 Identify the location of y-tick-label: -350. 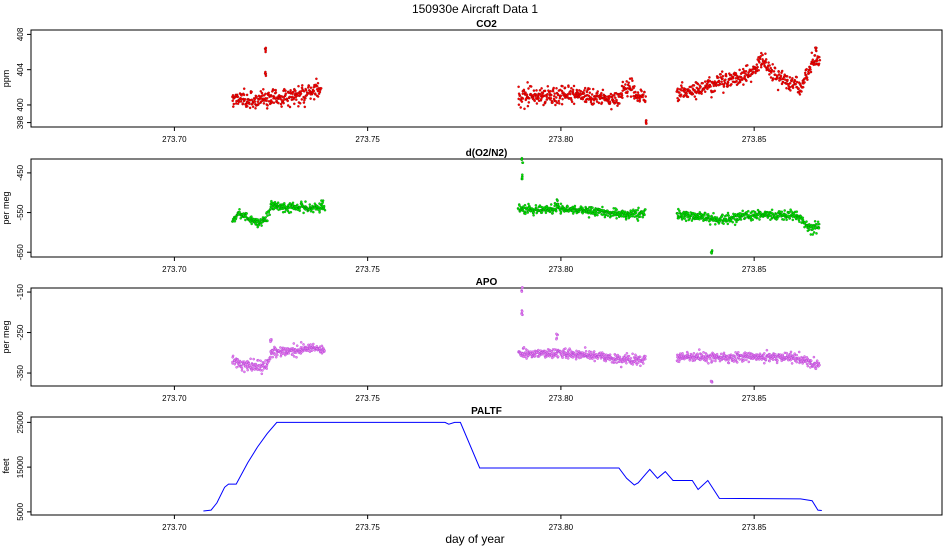
(20, 372).